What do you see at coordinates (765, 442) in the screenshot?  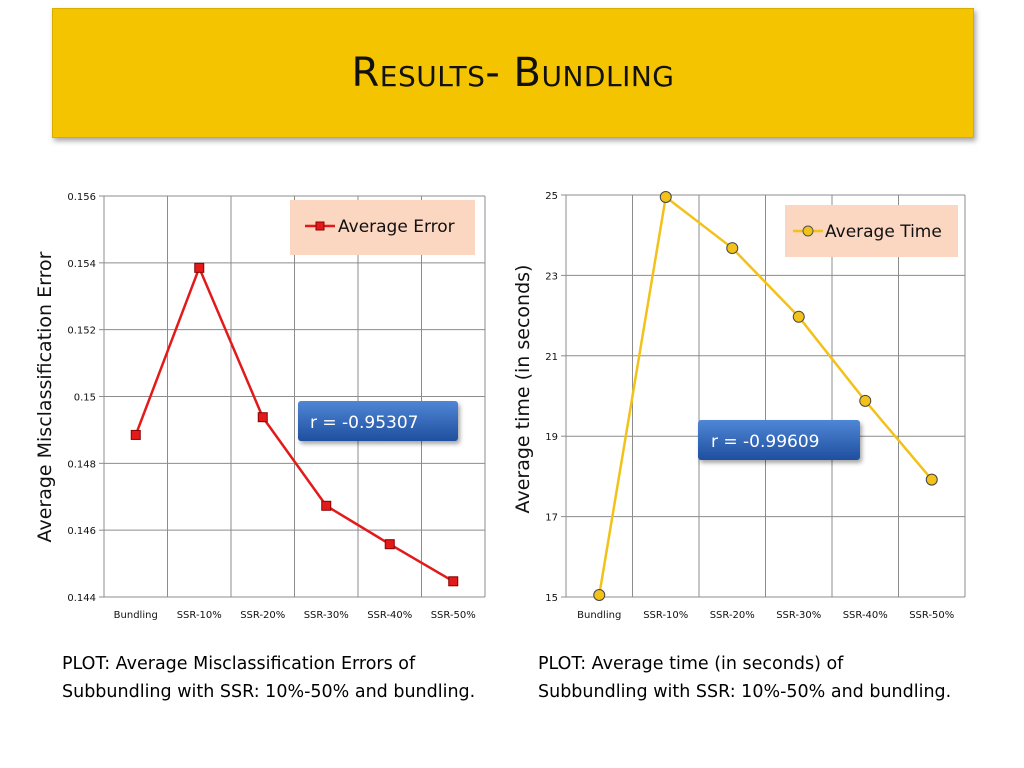 I see `correlation-label: r = -0.99609` at bounding box center [765, 442].